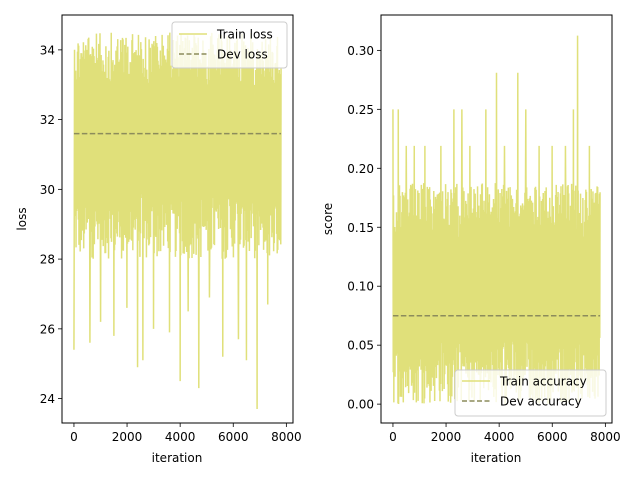 The image size is (640, 480). I want to click on loss-y-axis-label: loss, so click(22, 218).